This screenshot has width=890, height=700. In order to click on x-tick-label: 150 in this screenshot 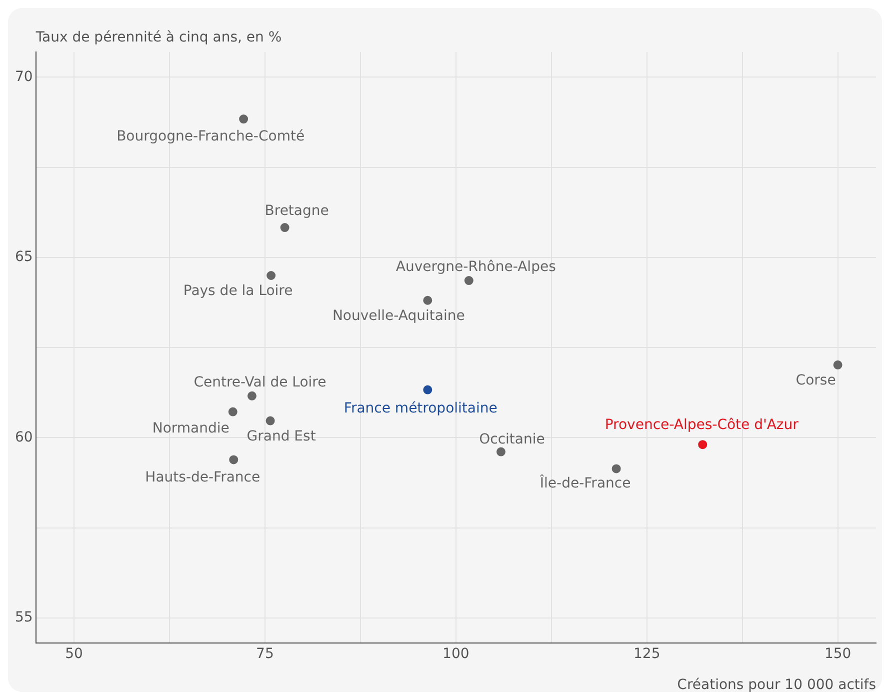, I will do `click(838, 654)`.